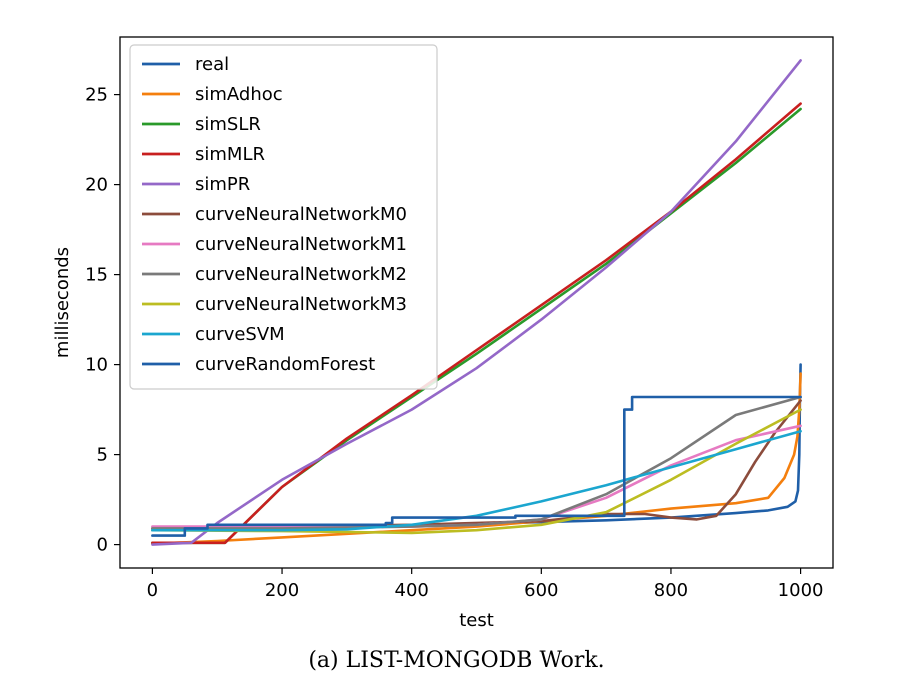  What do you see at coordinates (801, 590) in the screenshot?
I see `x-tick-label: 1000` at bounding box center [801, 590].